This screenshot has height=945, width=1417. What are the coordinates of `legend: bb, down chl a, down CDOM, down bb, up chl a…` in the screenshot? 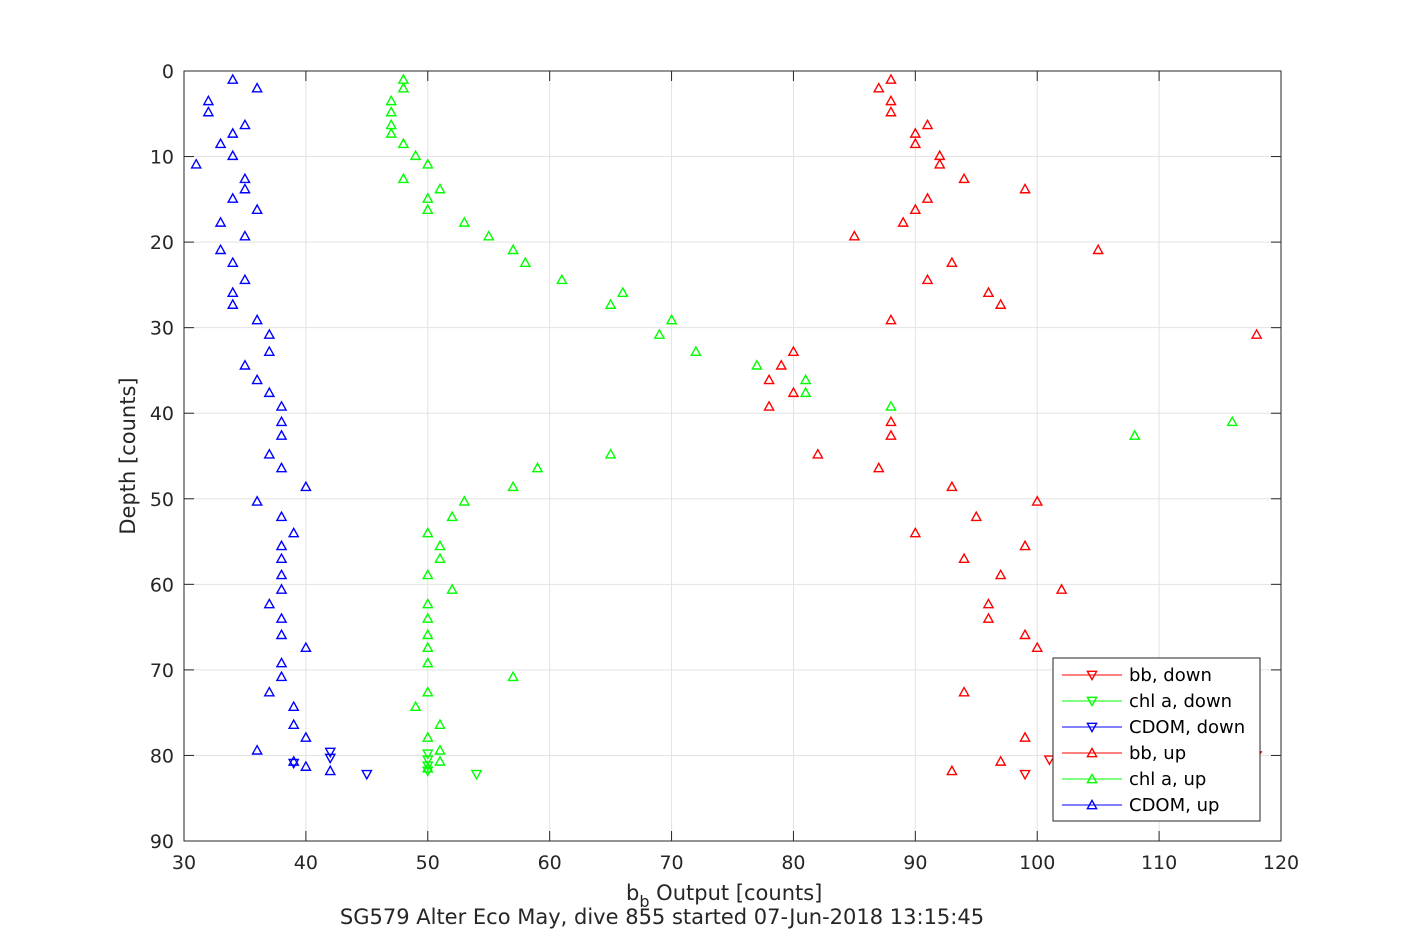 It's located at (1156, 739).